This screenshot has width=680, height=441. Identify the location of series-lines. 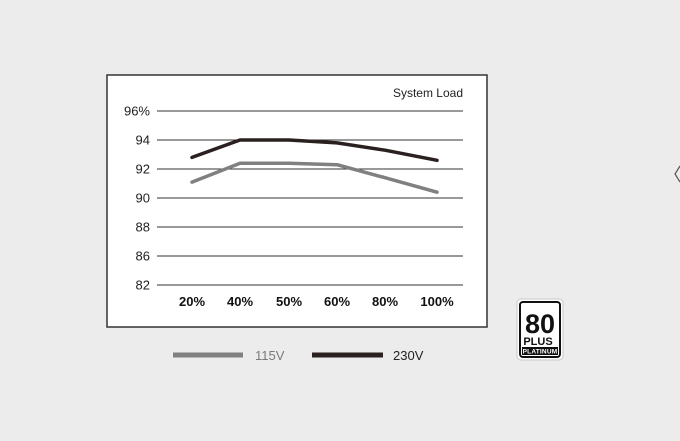
(314, 166).